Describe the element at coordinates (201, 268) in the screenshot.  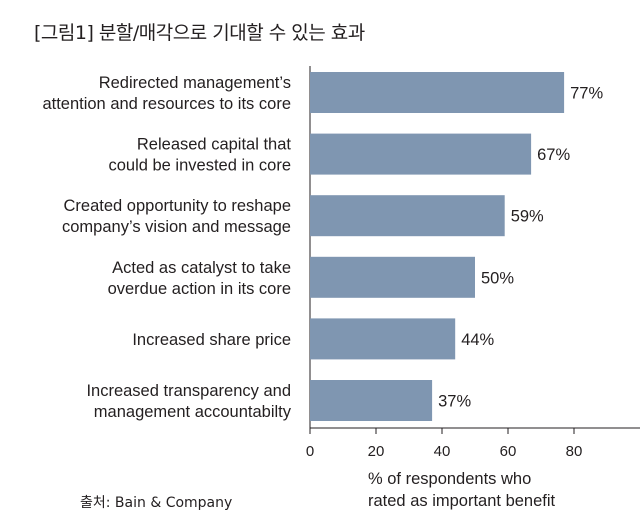
I see `category-label: Acted as catalyst to take` at that location.